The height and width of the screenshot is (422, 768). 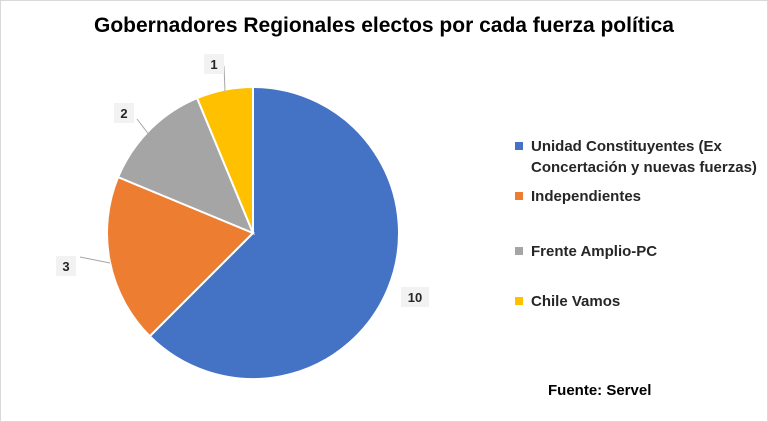 What do you see at coordinates (644, 167) in the screenshot?
I see `legend-label-line2: Concertación y nuevas fuerzas)` at bounding box center [644, 167].